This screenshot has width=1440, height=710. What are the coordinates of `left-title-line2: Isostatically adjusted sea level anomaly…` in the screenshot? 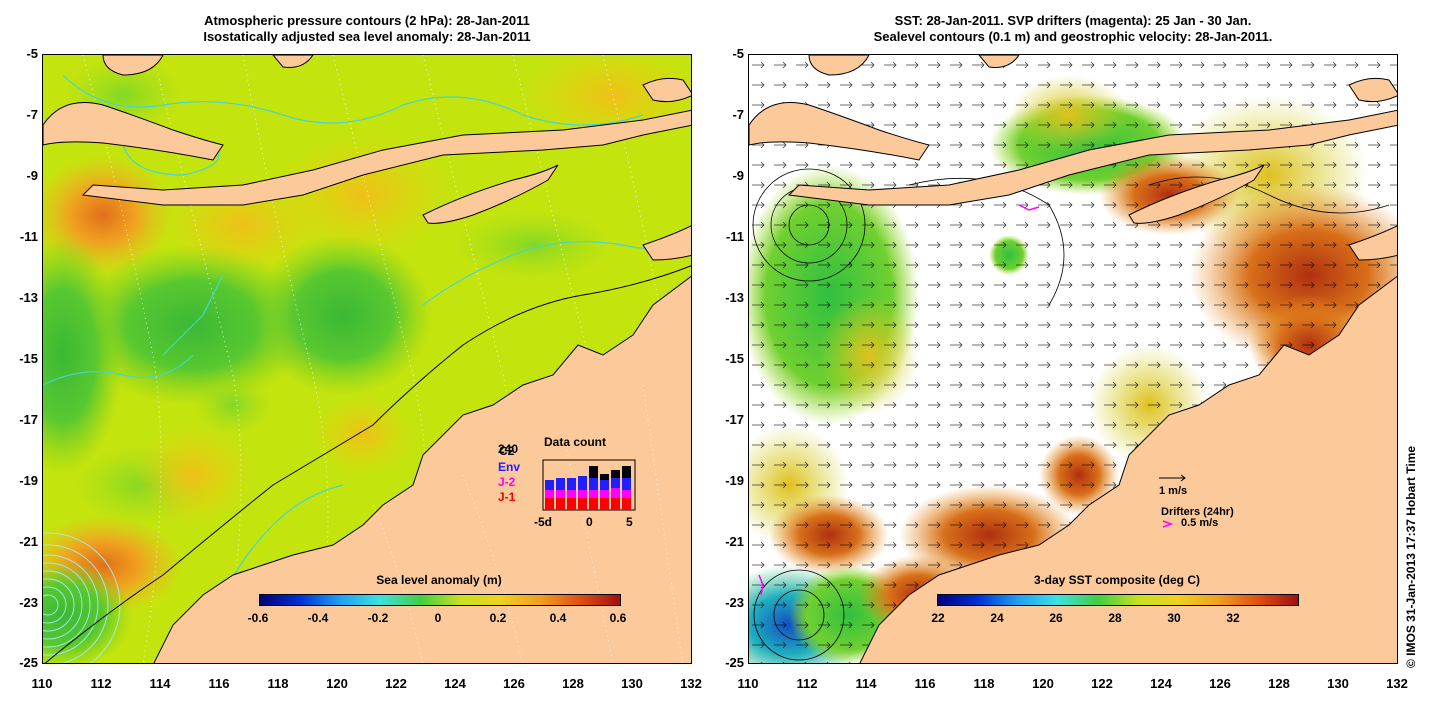 It's located at (367, 36).